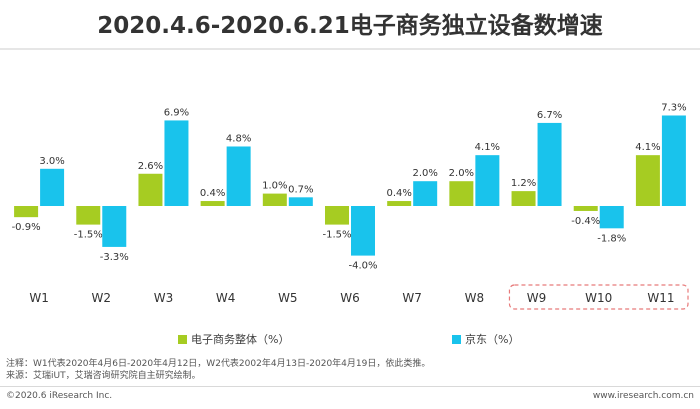  What do you see at coordinates (274, 199) in the screenshot?
I see `bar-overall-w5` at bounding box center [274, 199].